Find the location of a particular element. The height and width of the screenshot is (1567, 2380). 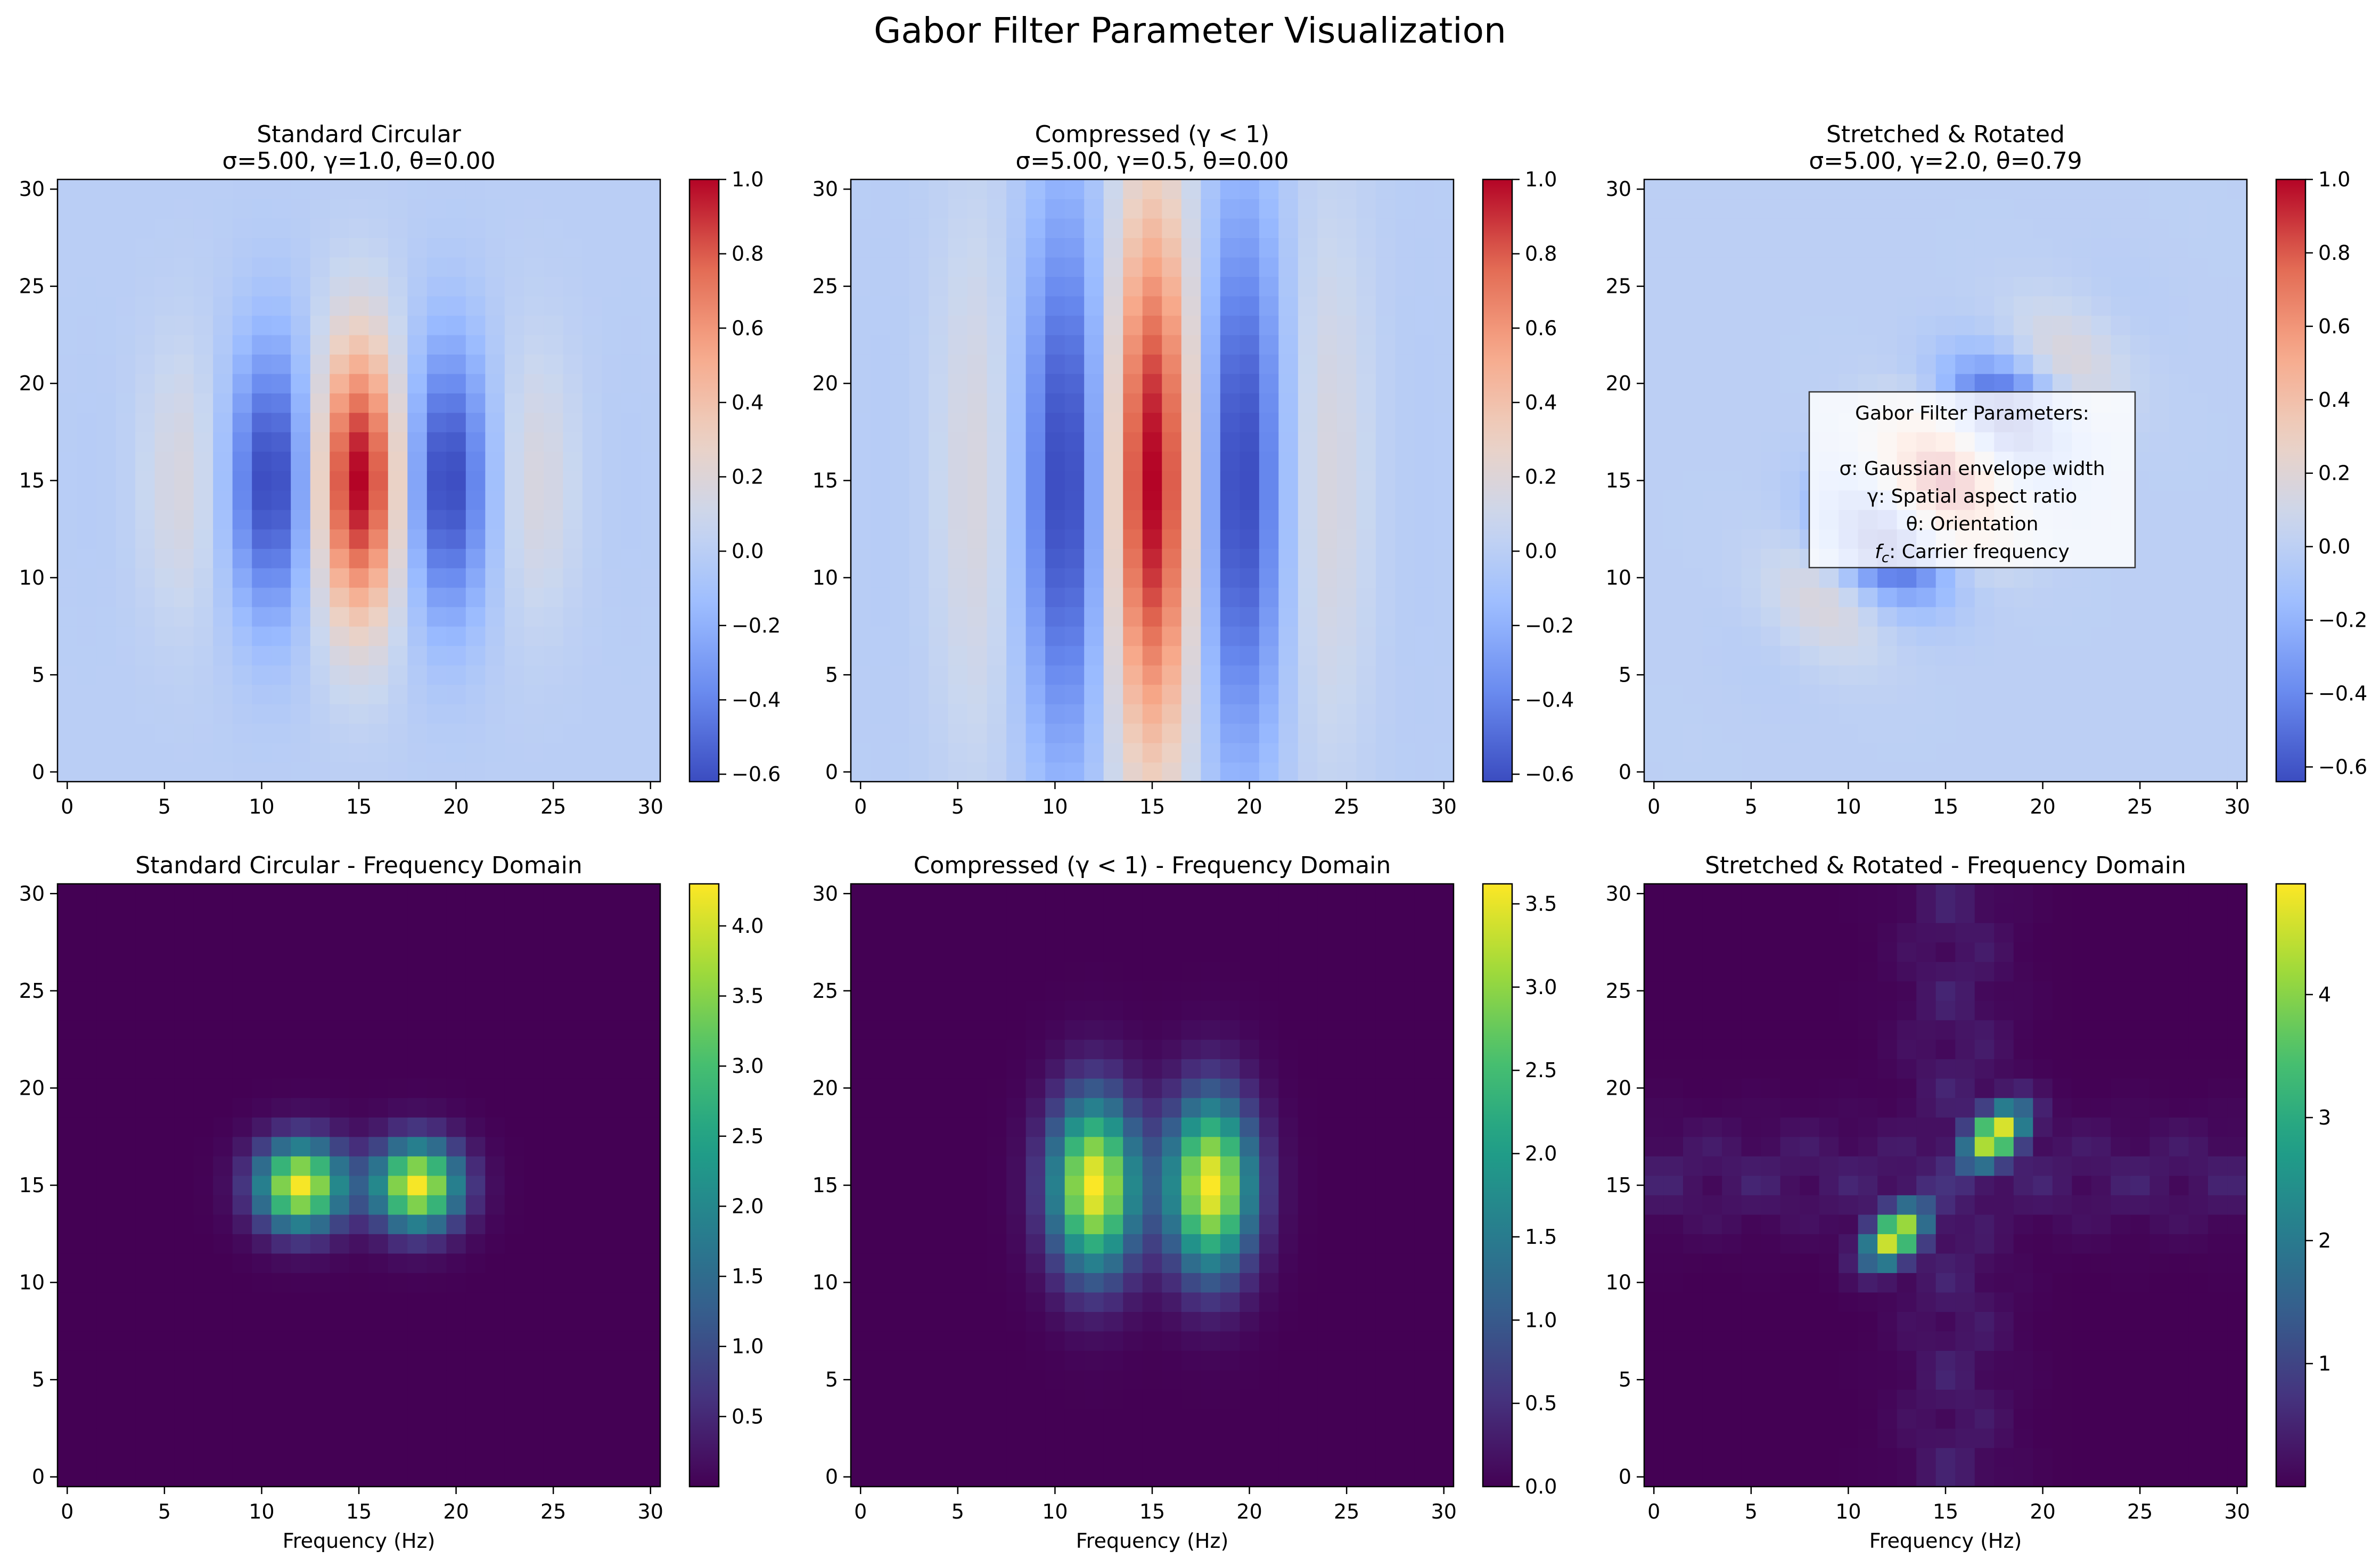

y-tick-label: 5 is located at coordinates (39, 1379).